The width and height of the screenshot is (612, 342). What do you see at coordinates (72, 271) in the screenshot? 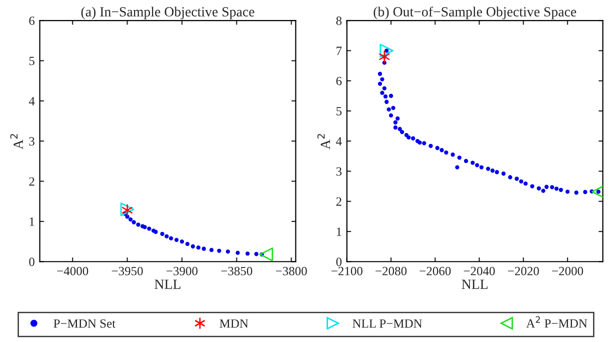
I see `x-tick-label: −4000` at bounding box center [72, 271].